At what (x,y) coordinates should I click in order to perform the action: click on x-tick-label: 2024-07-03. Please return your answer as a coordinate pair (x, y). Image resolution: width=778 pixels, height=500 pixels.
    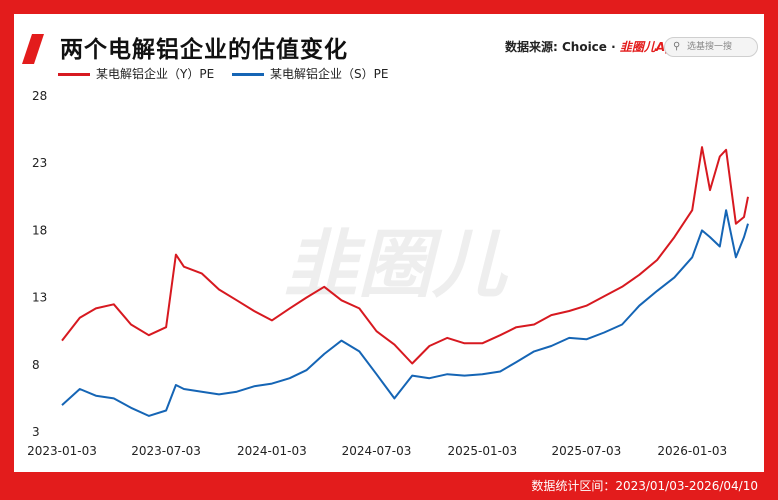
    Looking at the image, I should click on (377, 451).